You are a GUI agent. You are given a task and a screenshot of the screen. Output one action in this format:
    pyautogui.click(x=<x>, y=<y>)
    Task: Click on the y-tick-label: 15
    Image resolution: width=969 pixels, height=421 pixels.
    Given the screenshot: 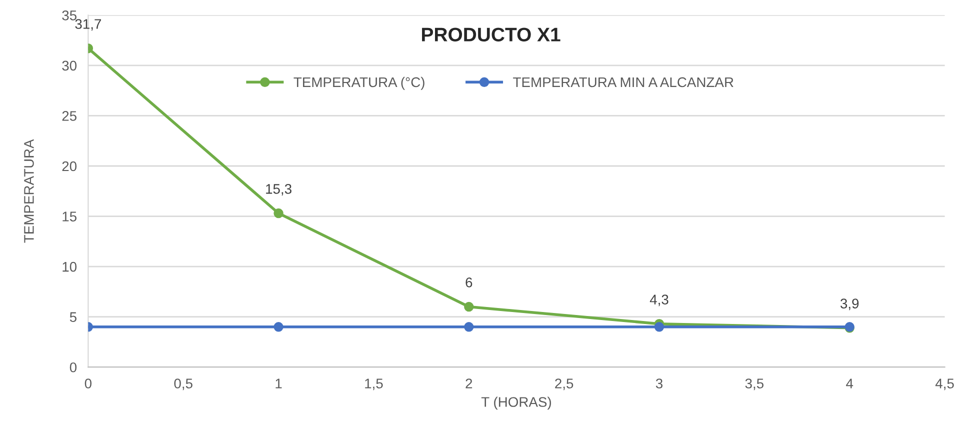 What is the action you would take?
    pyautogui.click(x=69, y=217)
    